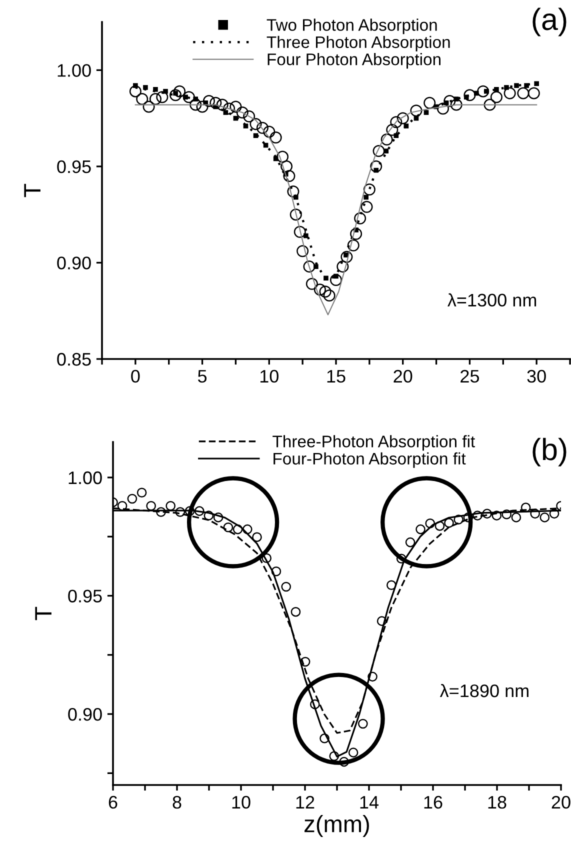 Image resolution: width=571 pixels, height=843 pixels. I want to click on chart-title: (b), so click(549, 452).